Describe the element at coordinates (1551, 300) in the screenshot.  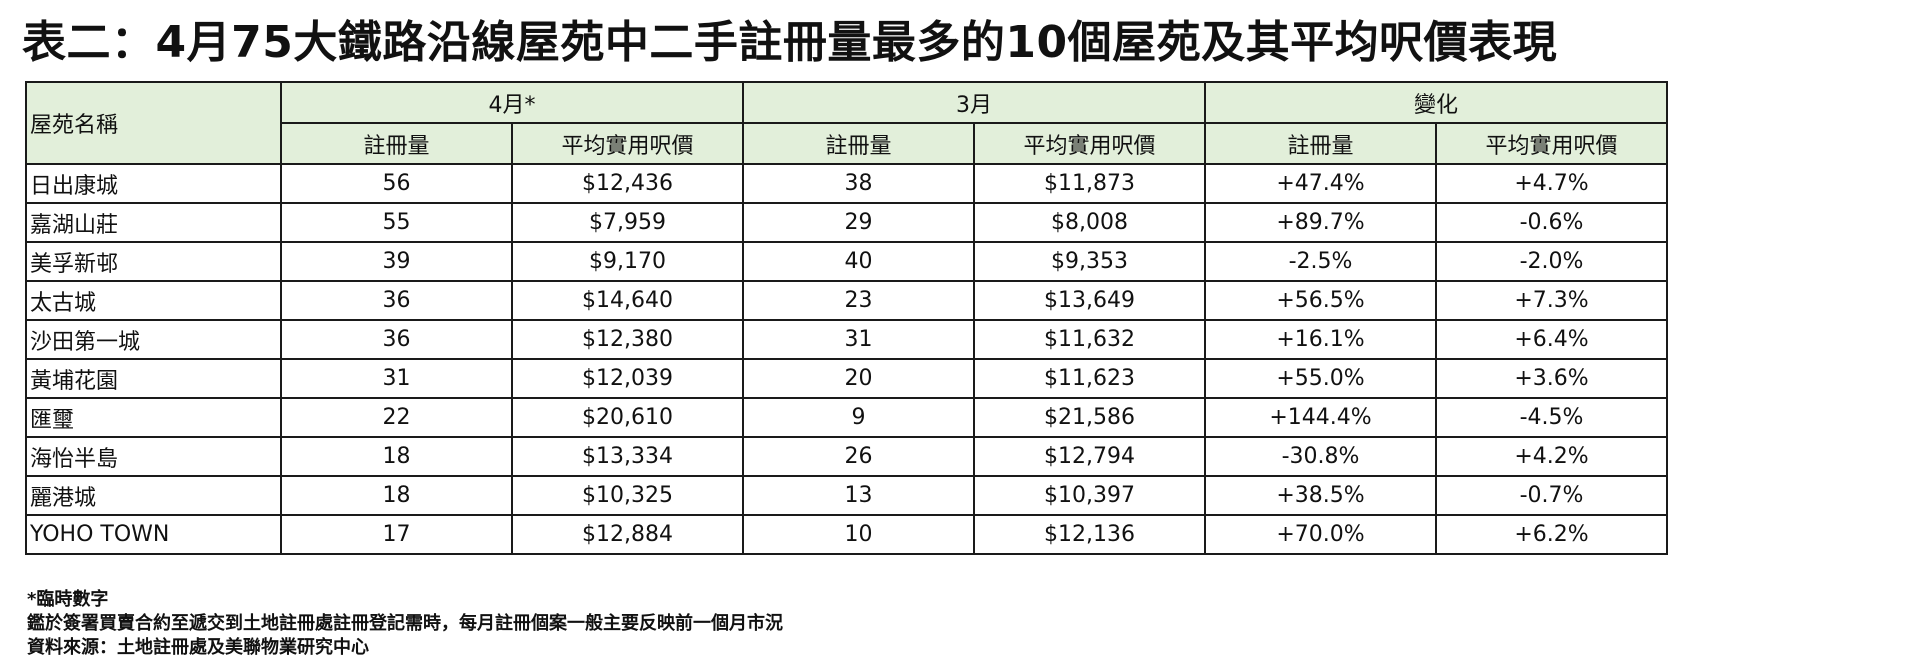
I see `change-price-cell: +7.3%` at that location.